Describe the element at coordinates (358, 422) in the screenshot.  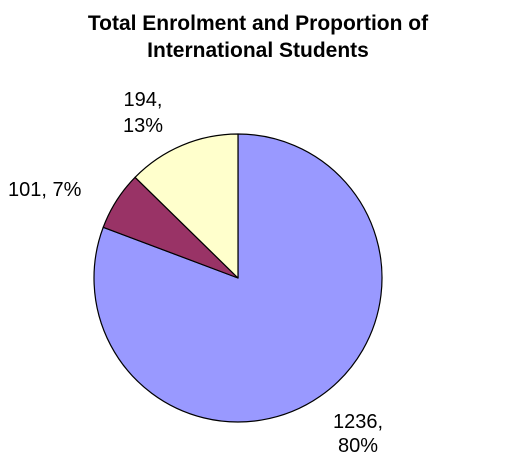
I see `slice-label-0-line-0: 1236,` at that location.